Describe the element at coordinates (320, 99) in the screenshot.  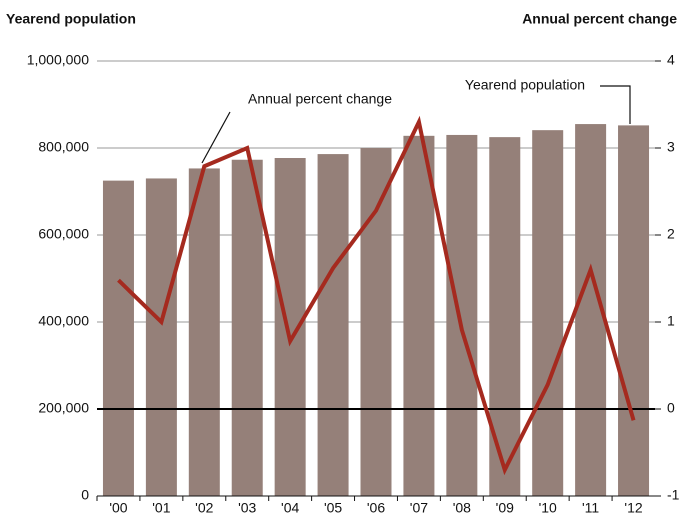
I see `annotation: Annual percent change` at that location.